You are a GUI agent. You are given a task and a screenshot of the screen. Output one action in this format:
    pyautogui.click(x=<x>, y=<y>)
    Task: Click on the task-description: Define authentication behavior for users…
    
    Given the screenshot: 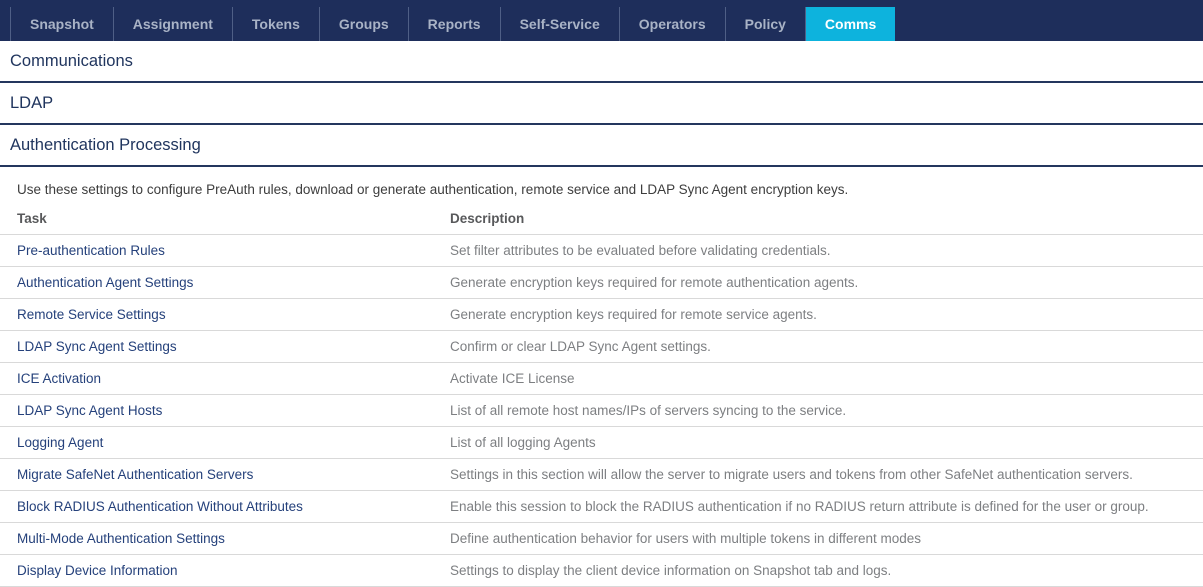 What is the action you would take?
    pyautogui.click(x=826, y=538)
    